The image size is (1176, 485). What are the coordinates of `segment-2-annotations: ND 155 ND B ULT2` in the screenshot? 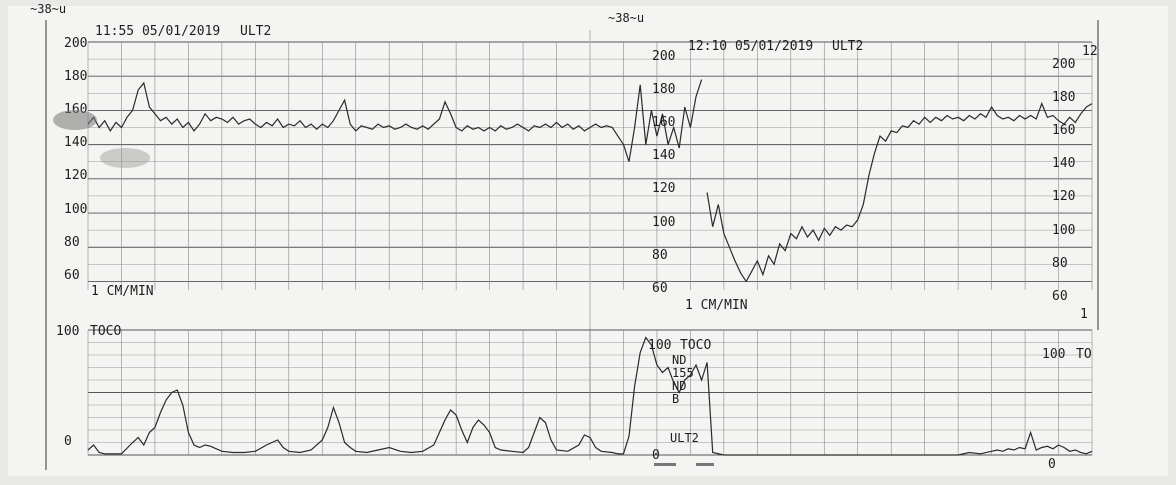 It's located at (684, 399).